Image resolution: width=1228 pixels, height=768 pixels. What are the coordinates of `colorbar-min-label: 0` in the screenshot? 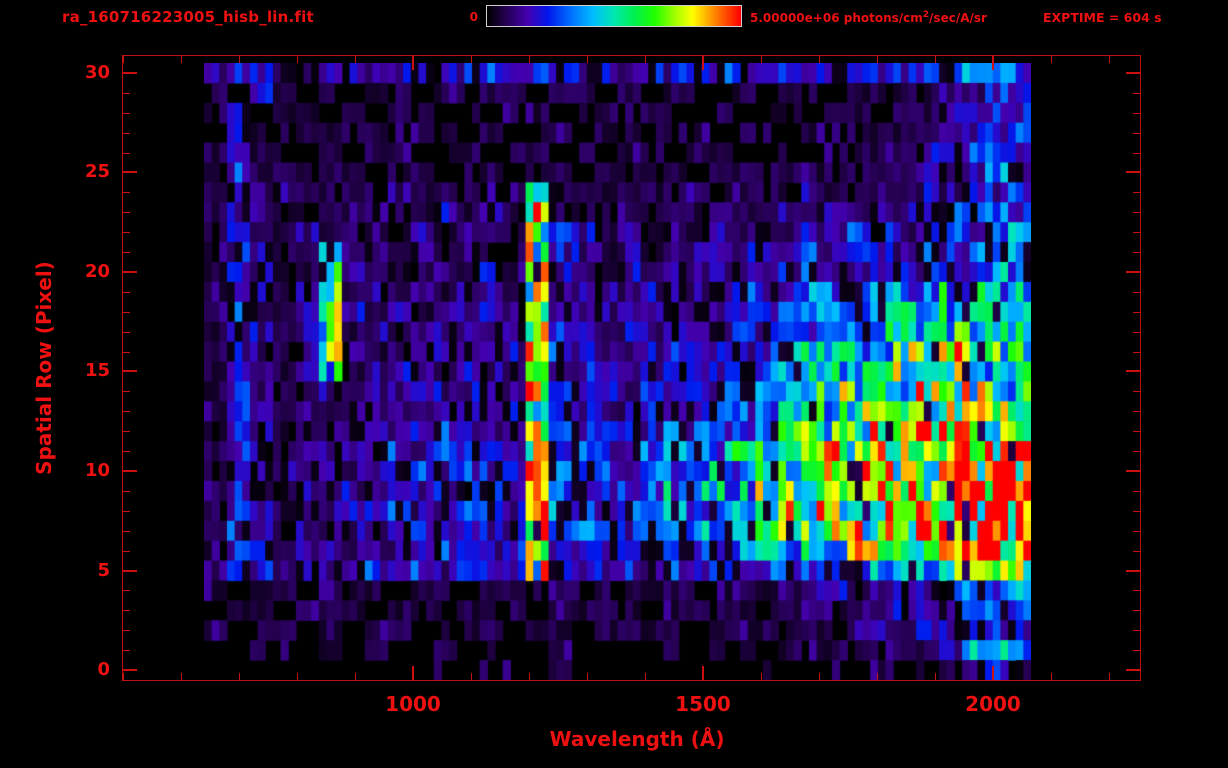 It's located at (473, 17).